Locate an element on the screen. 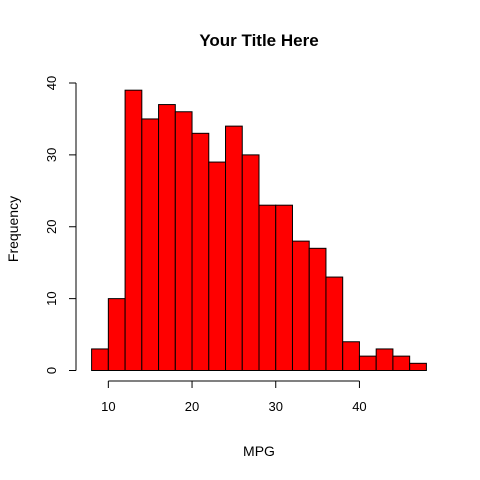 The height and width of the screenshot is (480, 480). x-tick-label: 30 is located at coordinates (276, 406).